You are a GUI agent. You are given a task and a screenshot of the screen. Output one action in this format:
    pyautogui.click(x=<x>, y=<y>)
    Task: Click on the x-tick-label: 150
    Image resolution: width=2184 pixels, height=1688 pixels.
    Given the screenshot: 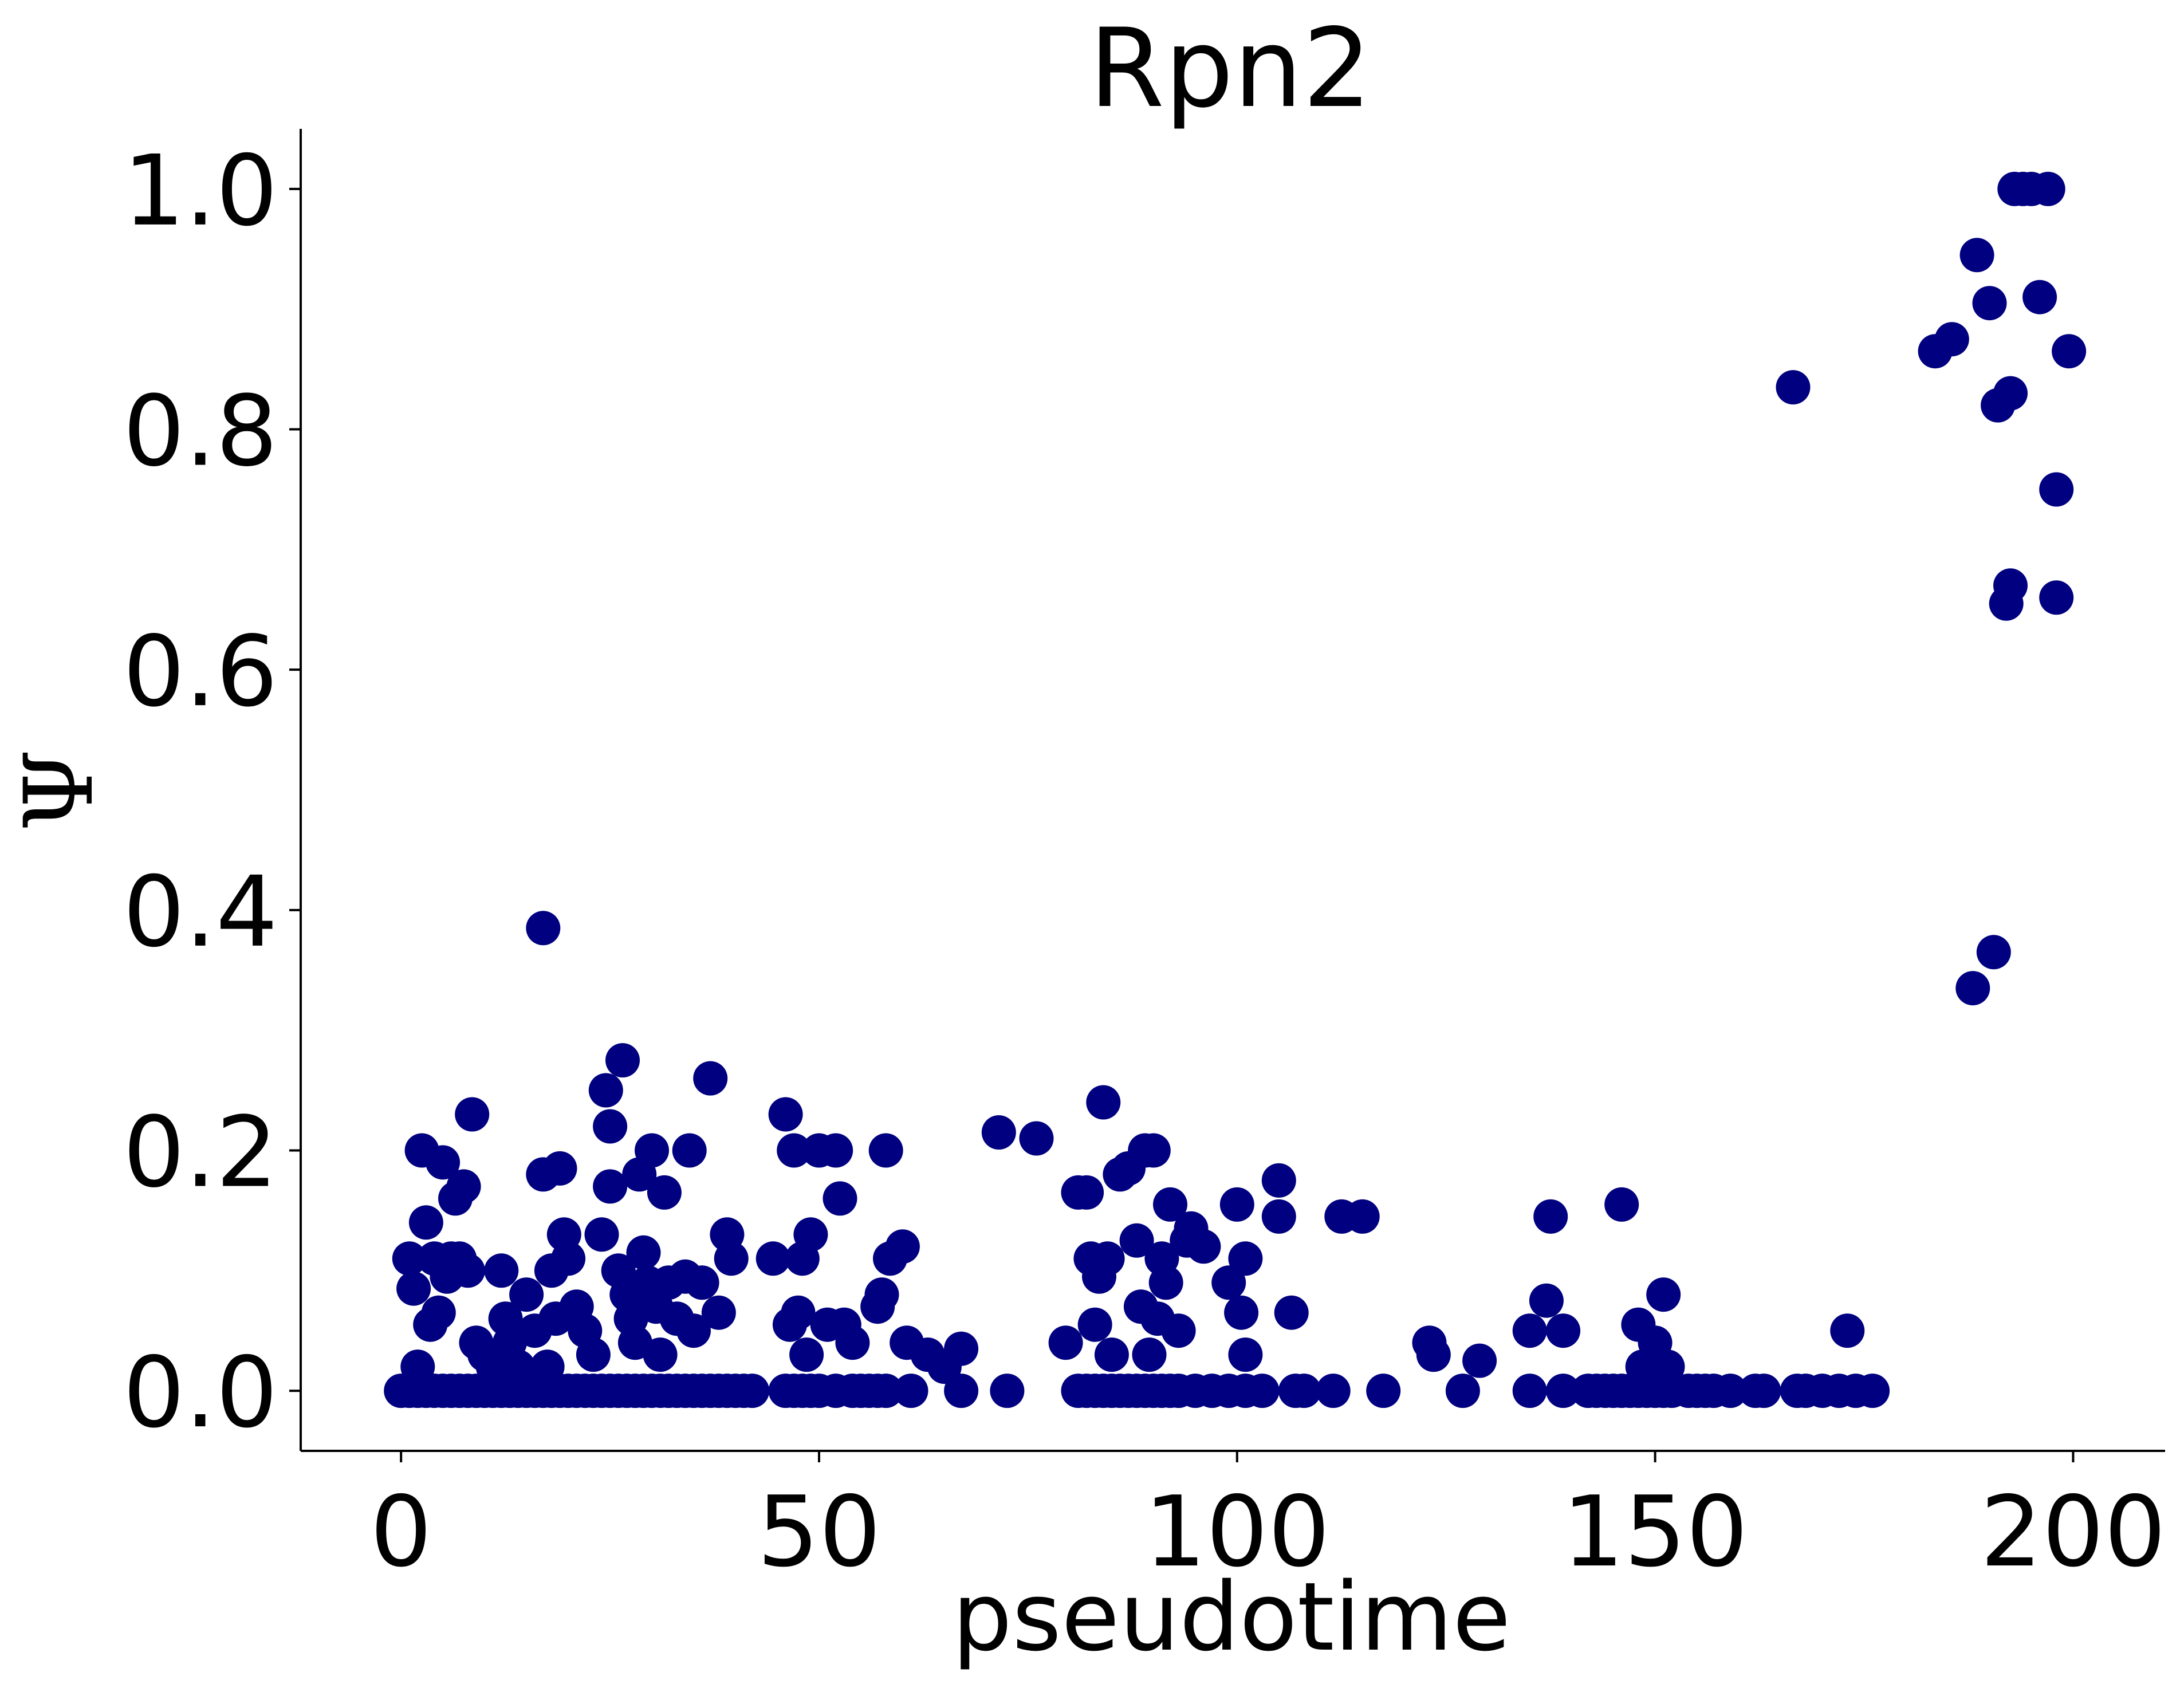 What is the action you would take?
    pyautogui.click(x=1655, y=1532)
    